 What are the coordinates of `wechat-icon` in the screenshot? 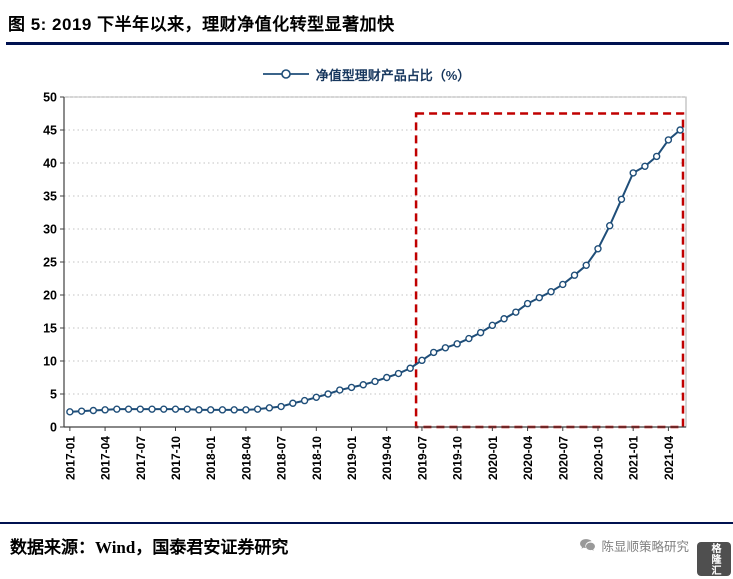 It's located at (588, 545).